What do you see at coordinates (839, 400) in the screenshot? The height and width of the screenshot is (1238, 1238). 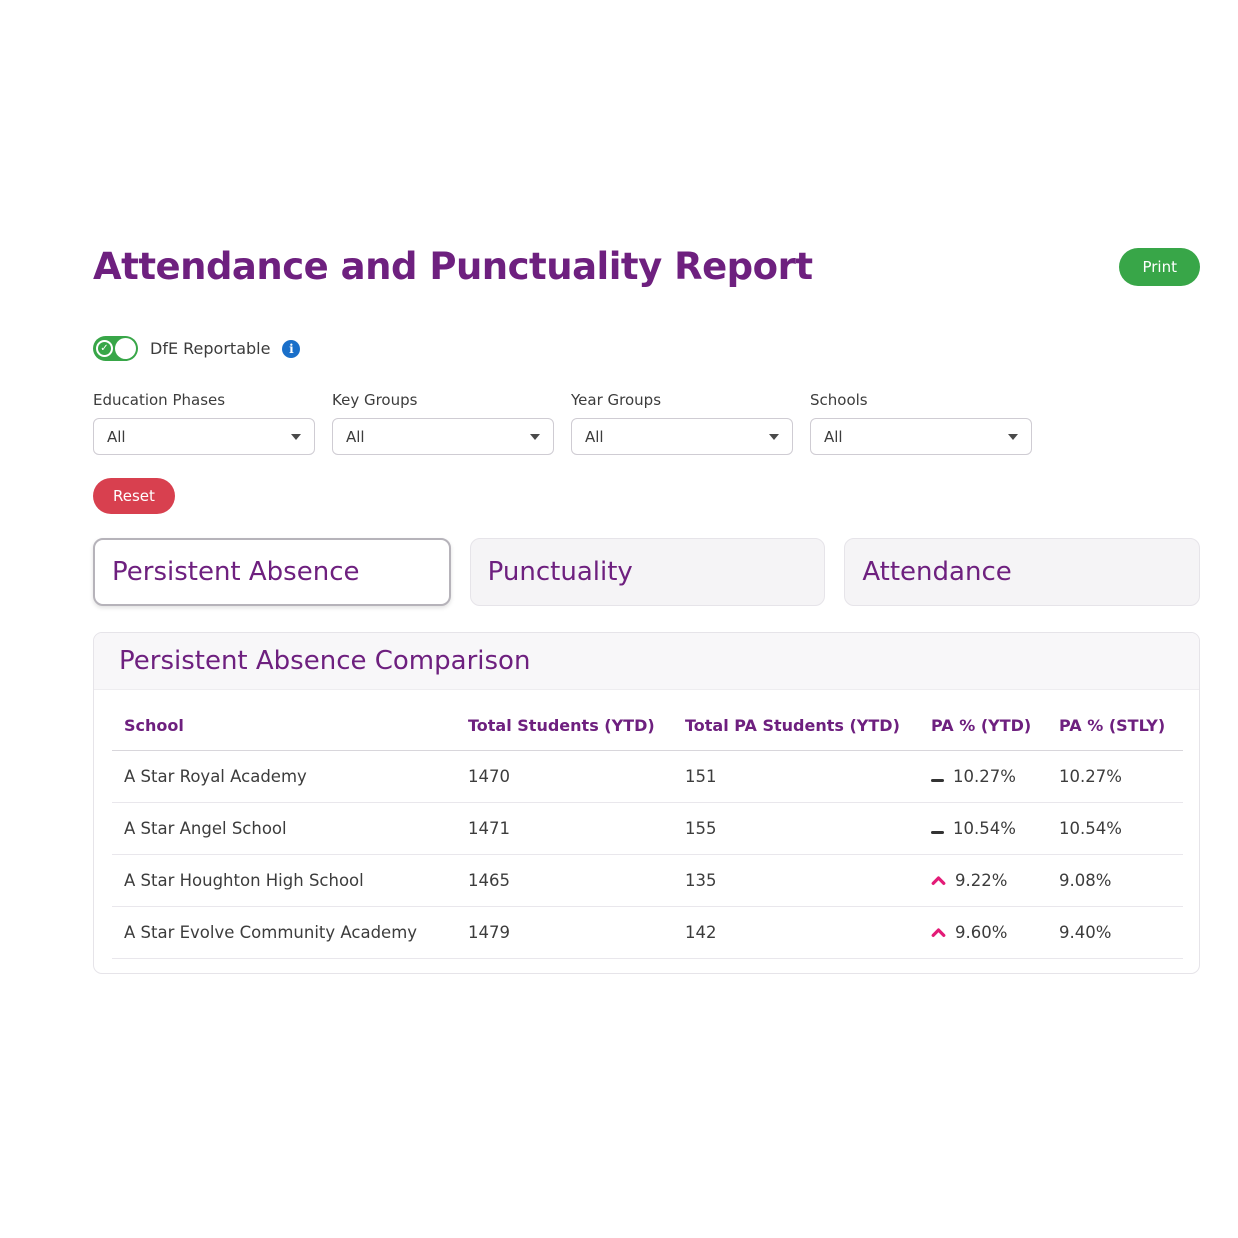 I see `filter-label: Schools` at bounding box center [839, 400].